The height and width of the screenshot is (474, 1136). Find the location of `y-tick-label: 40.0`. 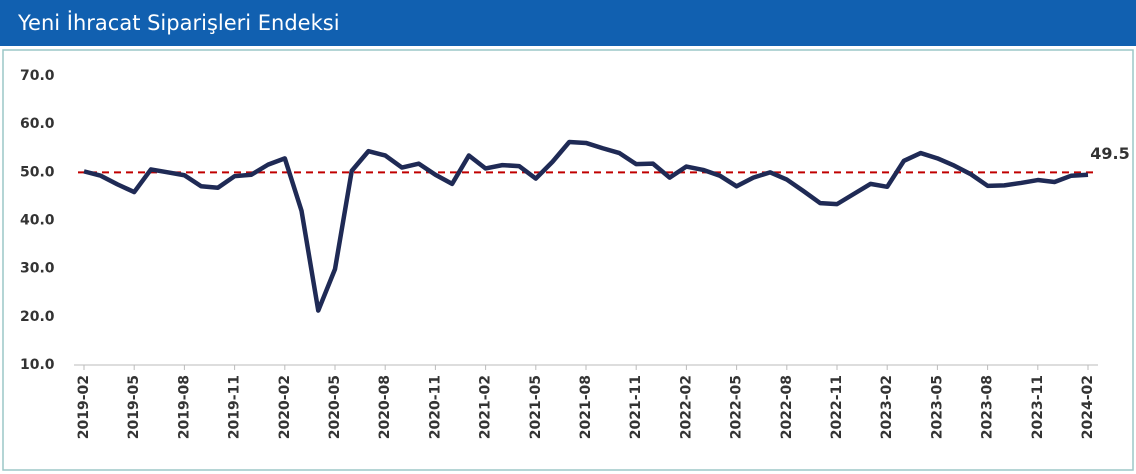

y-tick-label: 40.0 is located at coordinates (37, 221).